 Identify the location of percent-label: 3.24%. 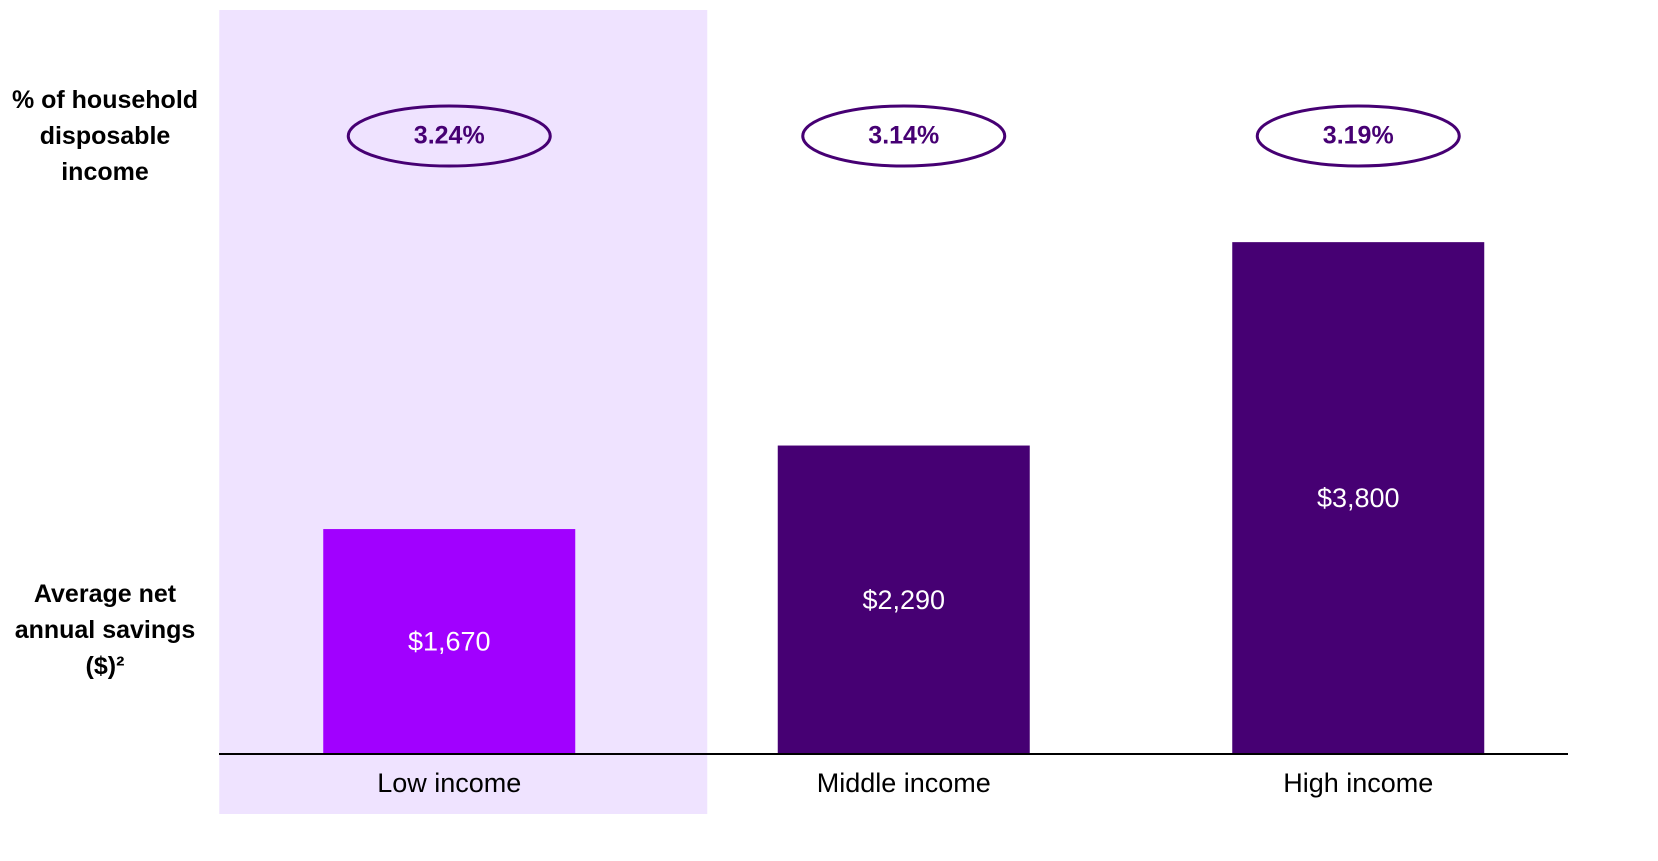
(449, 136).